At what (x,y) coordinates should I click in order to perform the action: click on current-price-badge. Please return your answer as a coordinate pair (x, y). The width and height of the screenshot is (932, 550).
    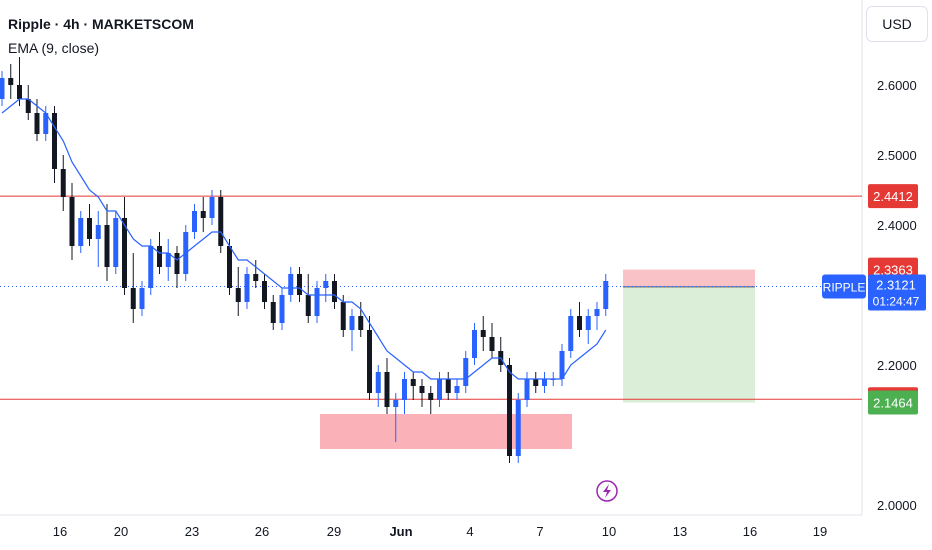
    Looking at the image, I should click on (897, 292).